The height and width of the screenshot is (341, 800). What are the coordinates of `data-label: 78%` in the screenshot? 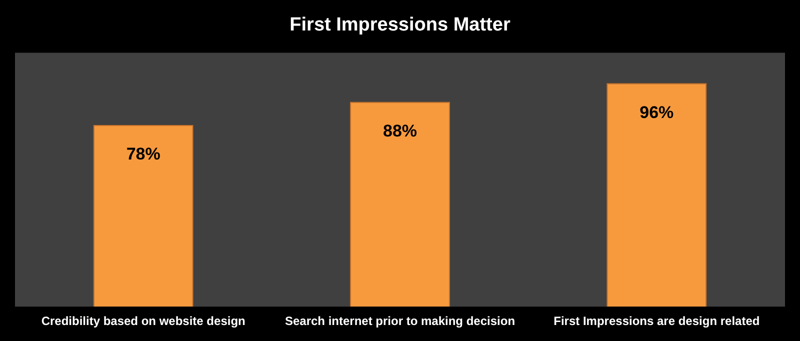 It's located at (143, 154).